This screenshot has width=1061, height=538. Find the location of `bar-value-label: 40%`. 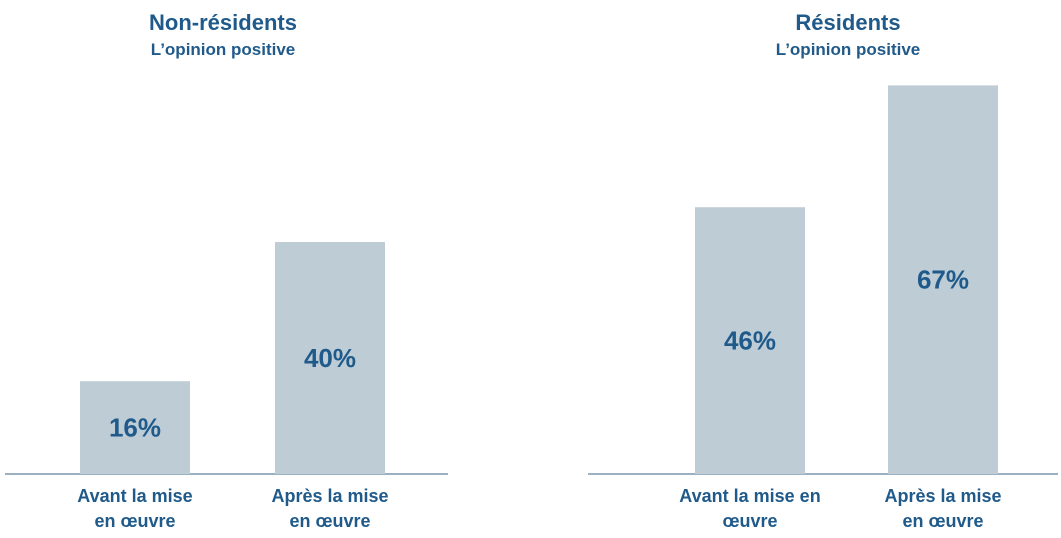

bar-value-label: 40% is located at coordinates (330, 358).